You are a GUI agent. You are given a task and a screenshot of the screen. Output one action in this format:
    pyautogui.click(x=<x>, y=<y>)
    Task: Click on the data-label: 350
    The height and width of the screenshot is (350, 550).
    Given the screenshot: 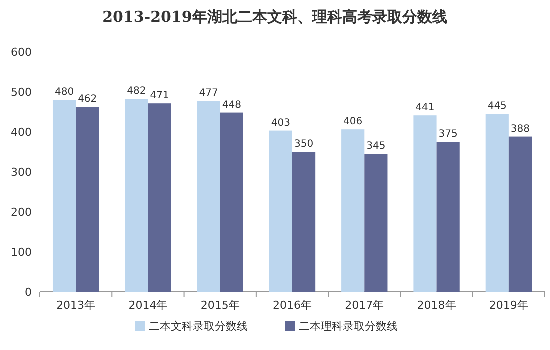 What is the action you would take?
    pyautogui.click(x=304, y=144)
    